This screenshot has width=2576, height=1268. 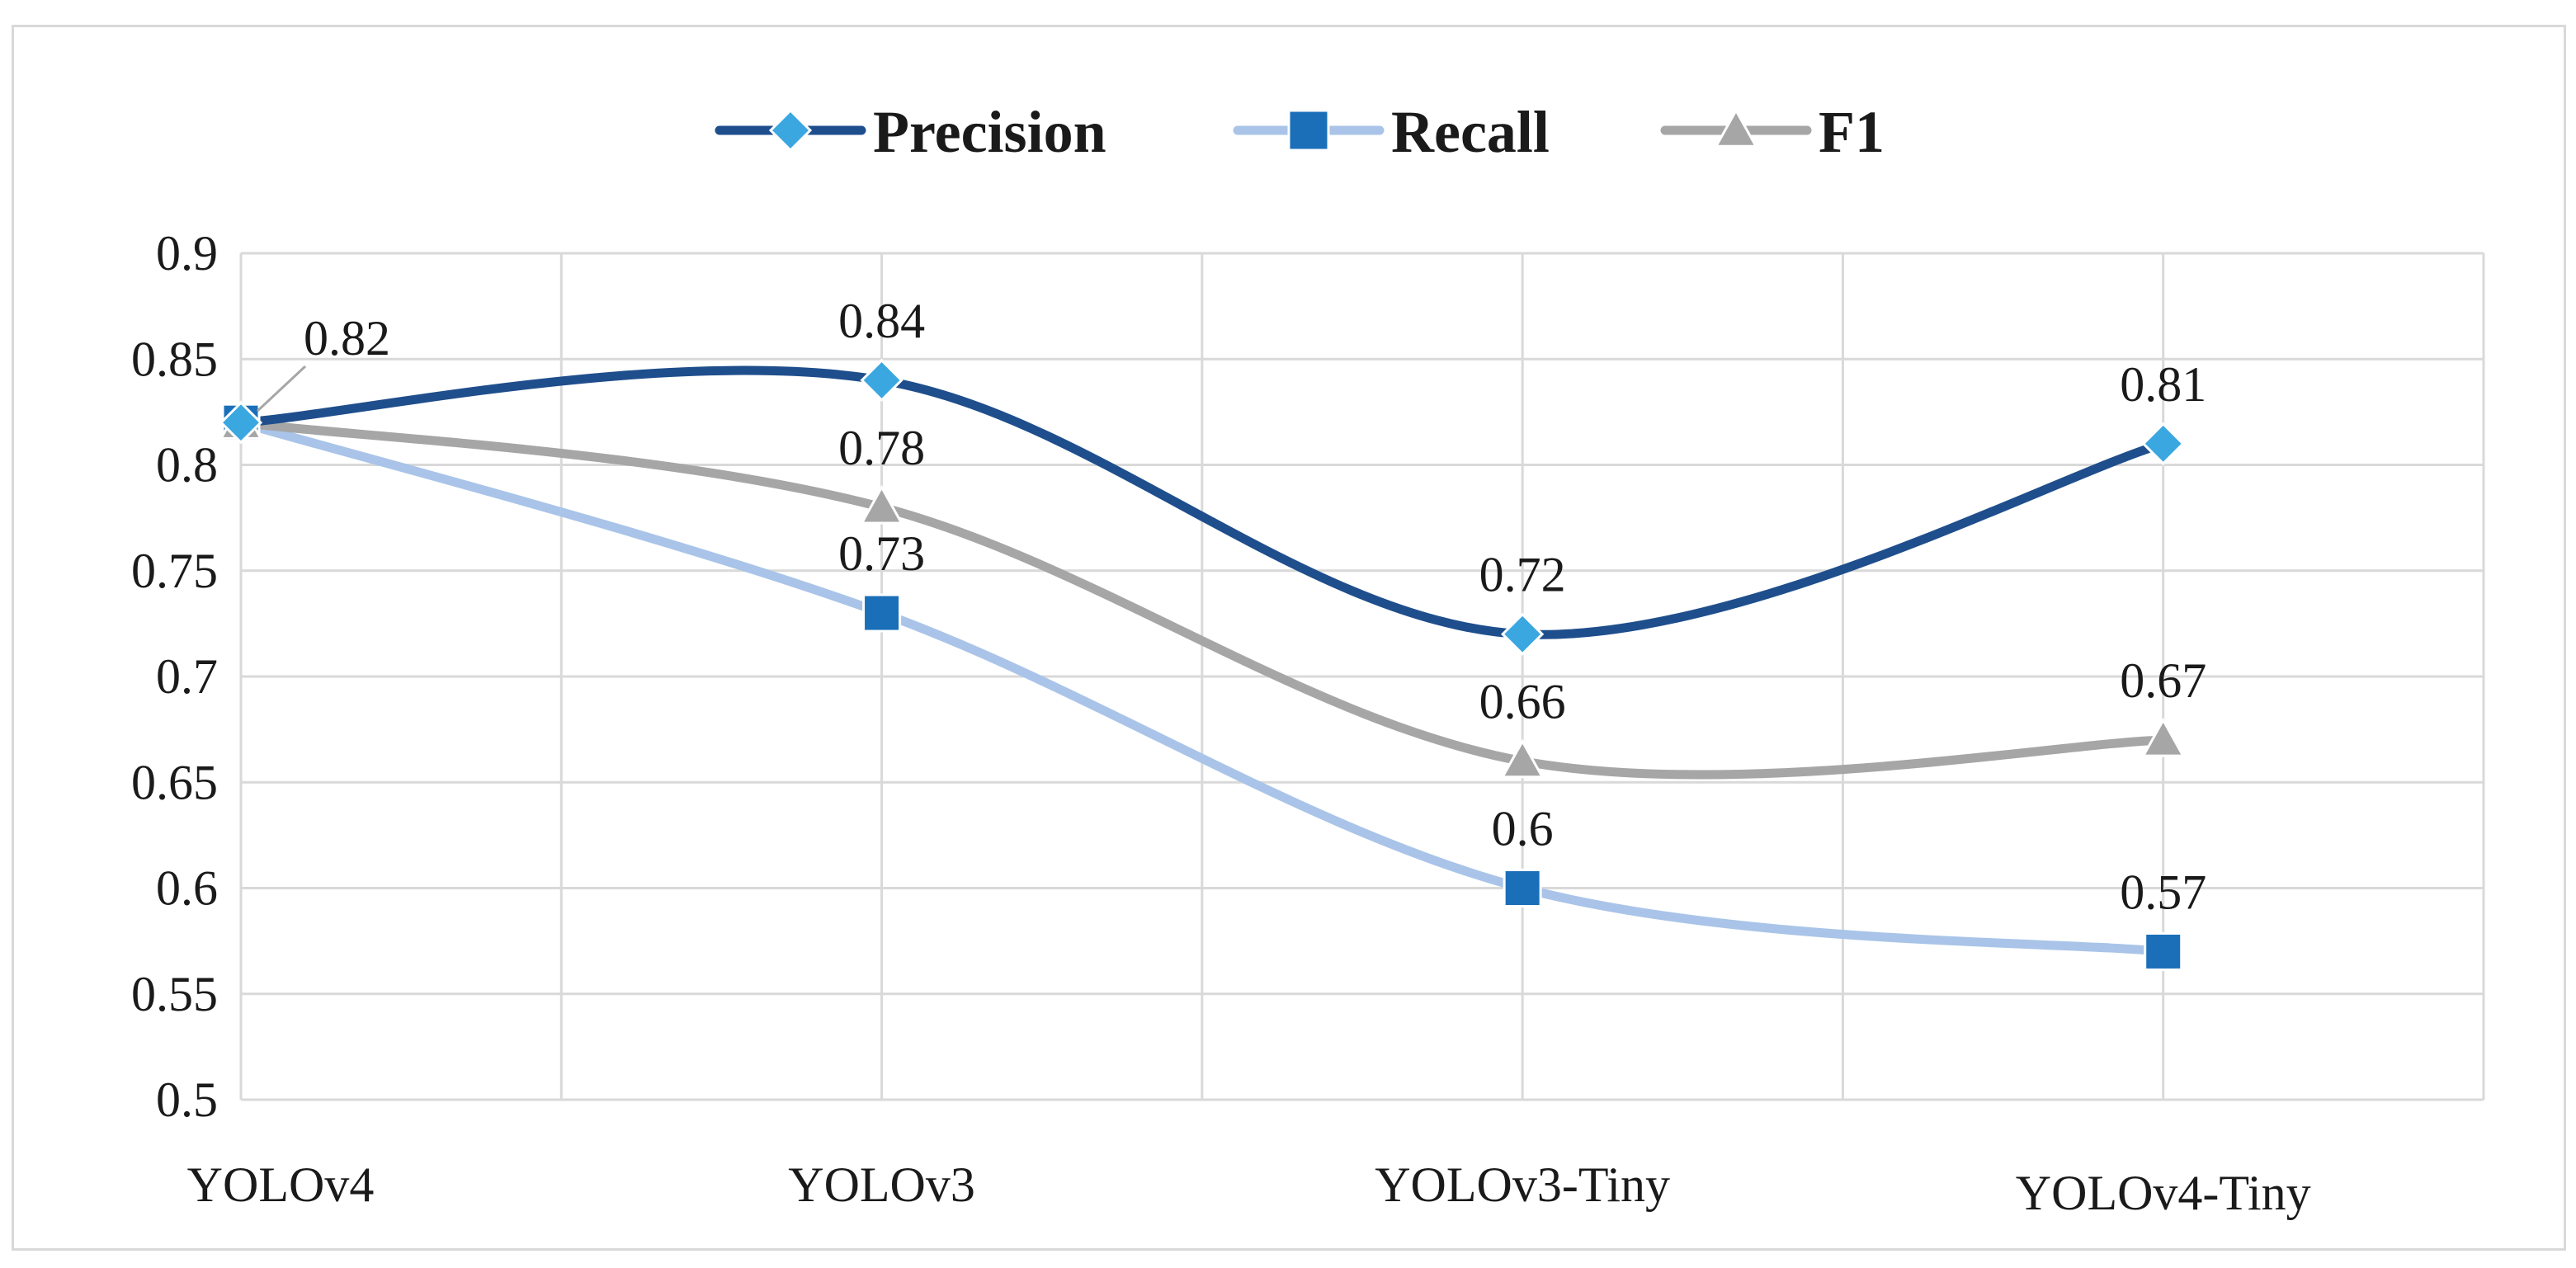 I want to click on data-label-precision-yolov3-tiny: 0.72, so click(x=1522, y=575).